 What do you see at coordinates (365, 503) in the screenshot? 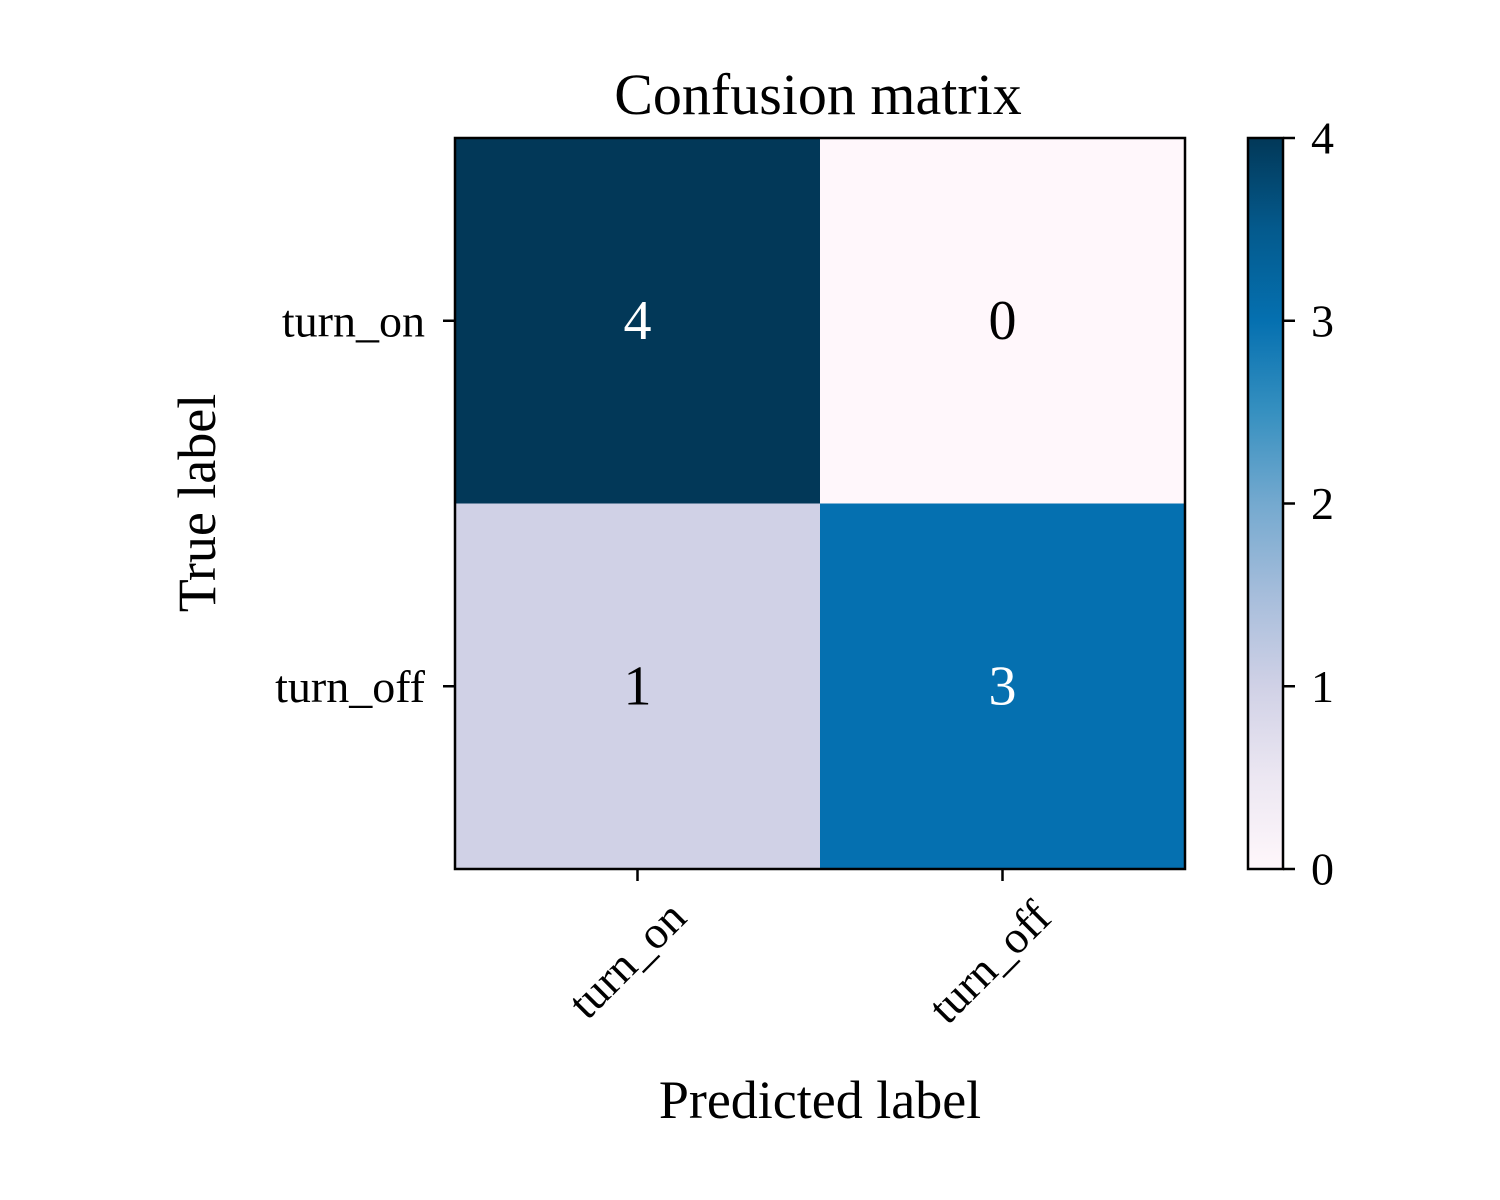
I see `y-axis-ticks: turn_on turn_off` at bounding box center [365, 503].